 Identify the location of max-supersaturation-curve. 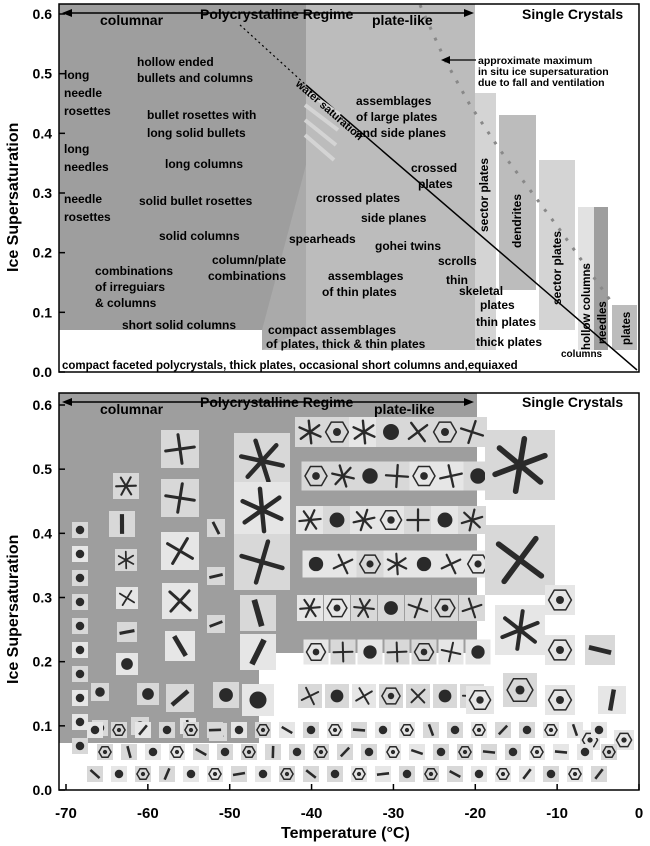
(515, 152).